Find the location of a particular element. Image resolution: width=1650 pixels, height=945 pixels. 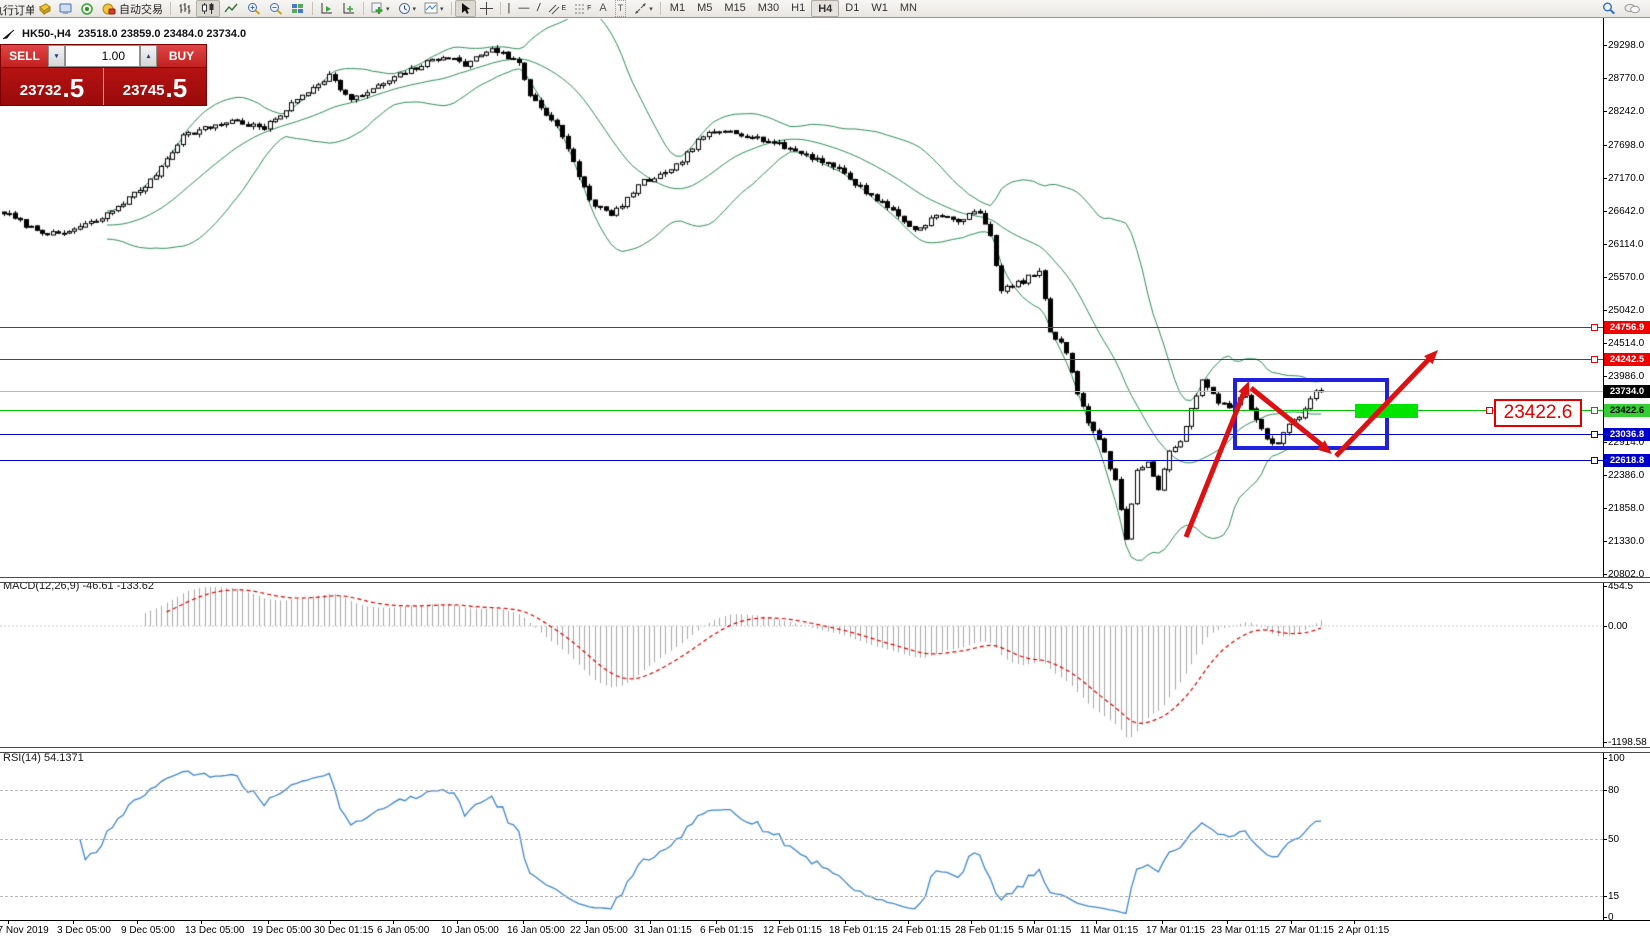

autotrade-label: 自动交易 is located at coordinates (141, 9).